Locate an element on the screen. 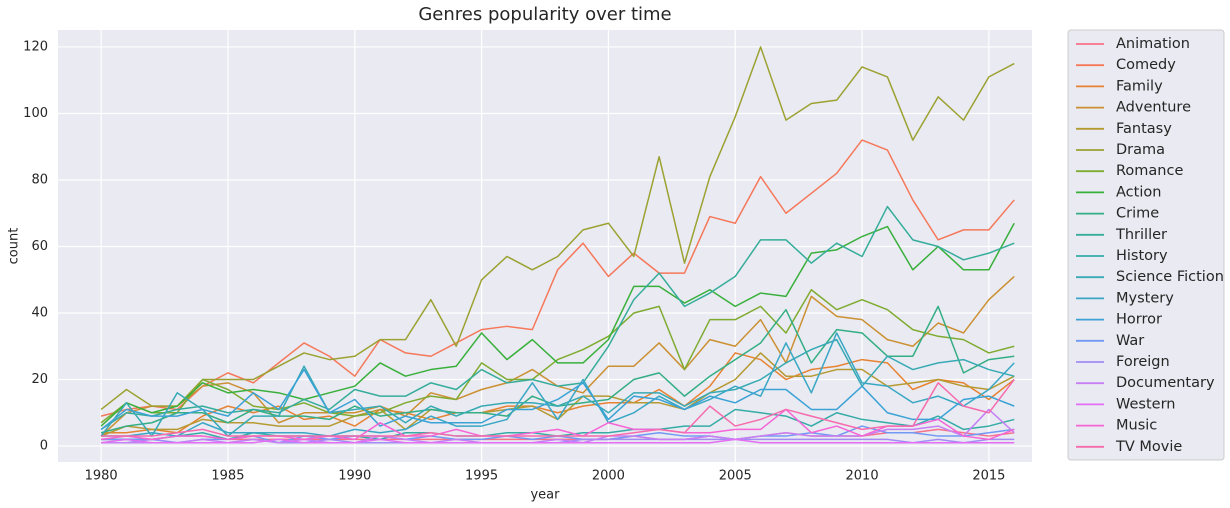 This screenshot has height=508, width=1230. x-tick-label: 1980 is located at coordinates (101, 476).